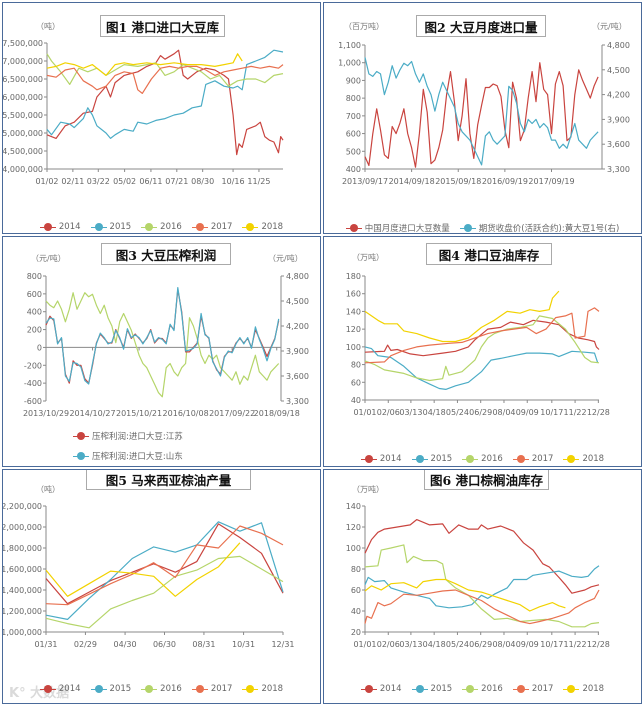 This screenshot has width=644, height=706. What do you see at coordinates (33, 383) in the screenshot?
I see `y-tick-label: -400` at bounding box center [33, 383].